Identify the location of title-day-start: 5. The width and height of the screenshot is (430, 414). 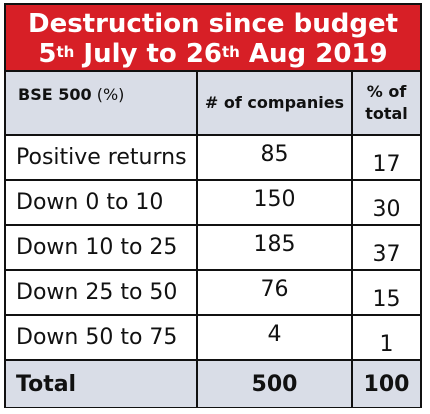
(47, 54).